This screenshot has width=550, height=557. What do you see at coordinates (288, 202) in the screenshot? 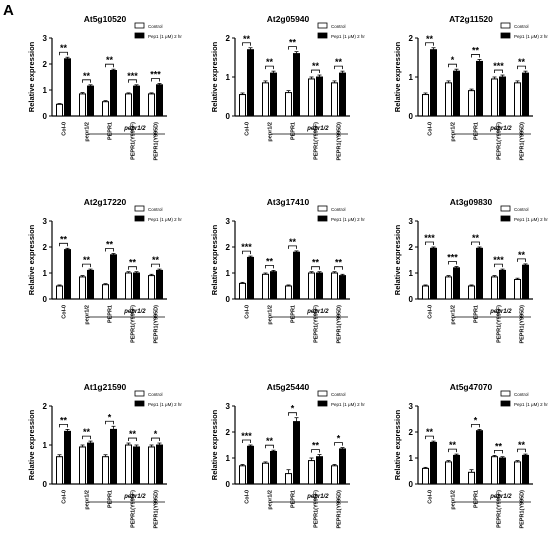
I see `chart-title: At3g17410` at bounding box center [288, 202].